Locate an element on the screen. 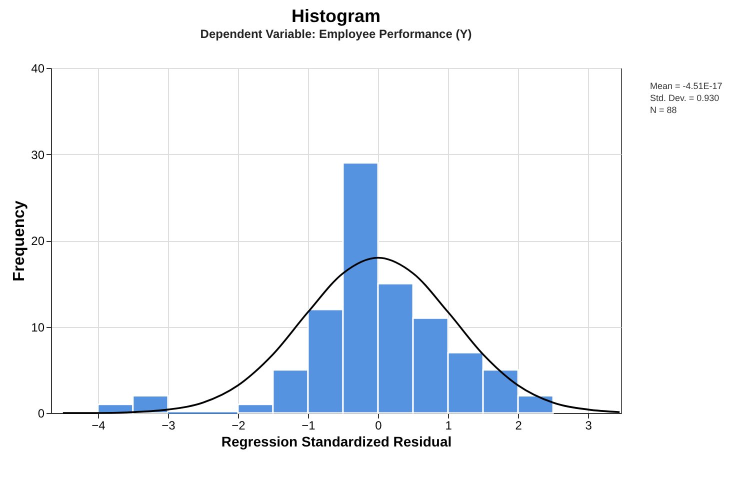 The image size is (744, 488). text: Std. Dev. = 0.930 is located at coordinates (685, 98).